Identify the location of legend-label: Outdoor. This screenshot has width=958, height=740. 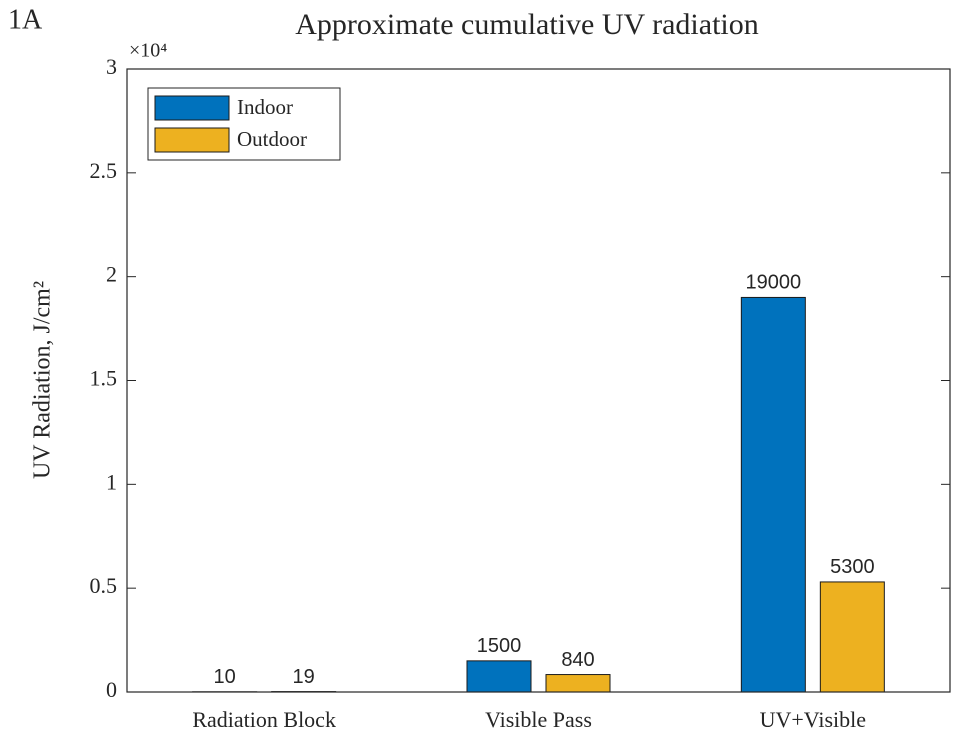
(272, 139).